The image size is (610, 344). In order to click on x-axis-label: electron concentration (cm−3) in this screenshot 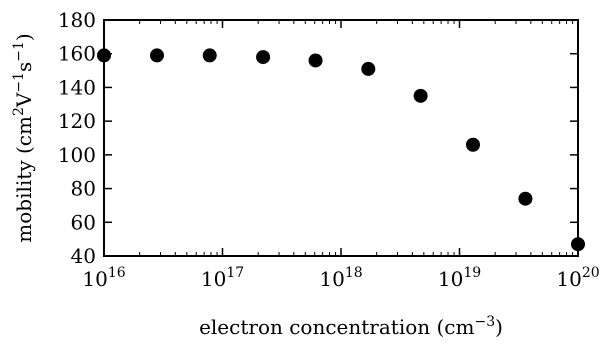, I will do `click(351, 326)`.